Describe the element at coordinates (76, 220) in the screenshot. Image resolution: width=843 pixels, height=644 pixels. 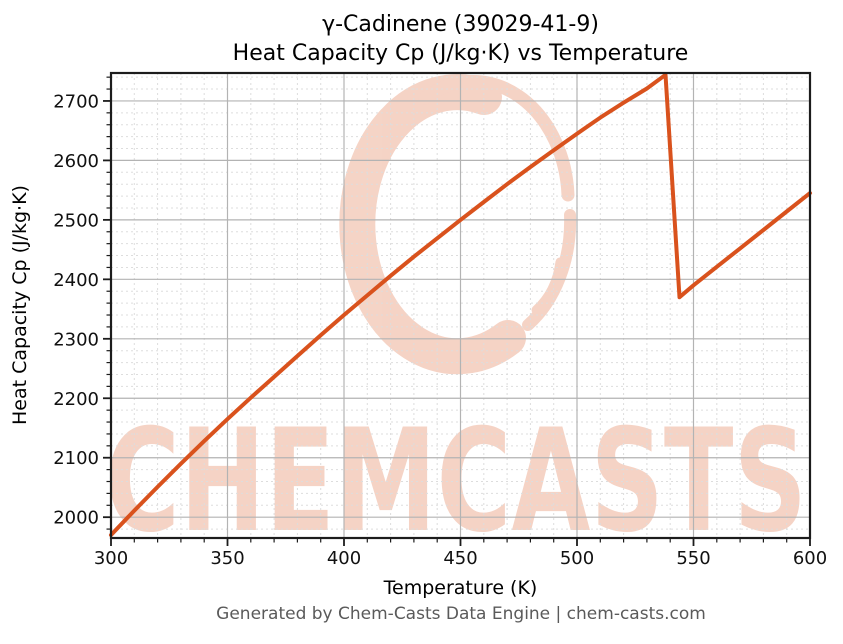
I see `y-tick-label: 2500` at that location.